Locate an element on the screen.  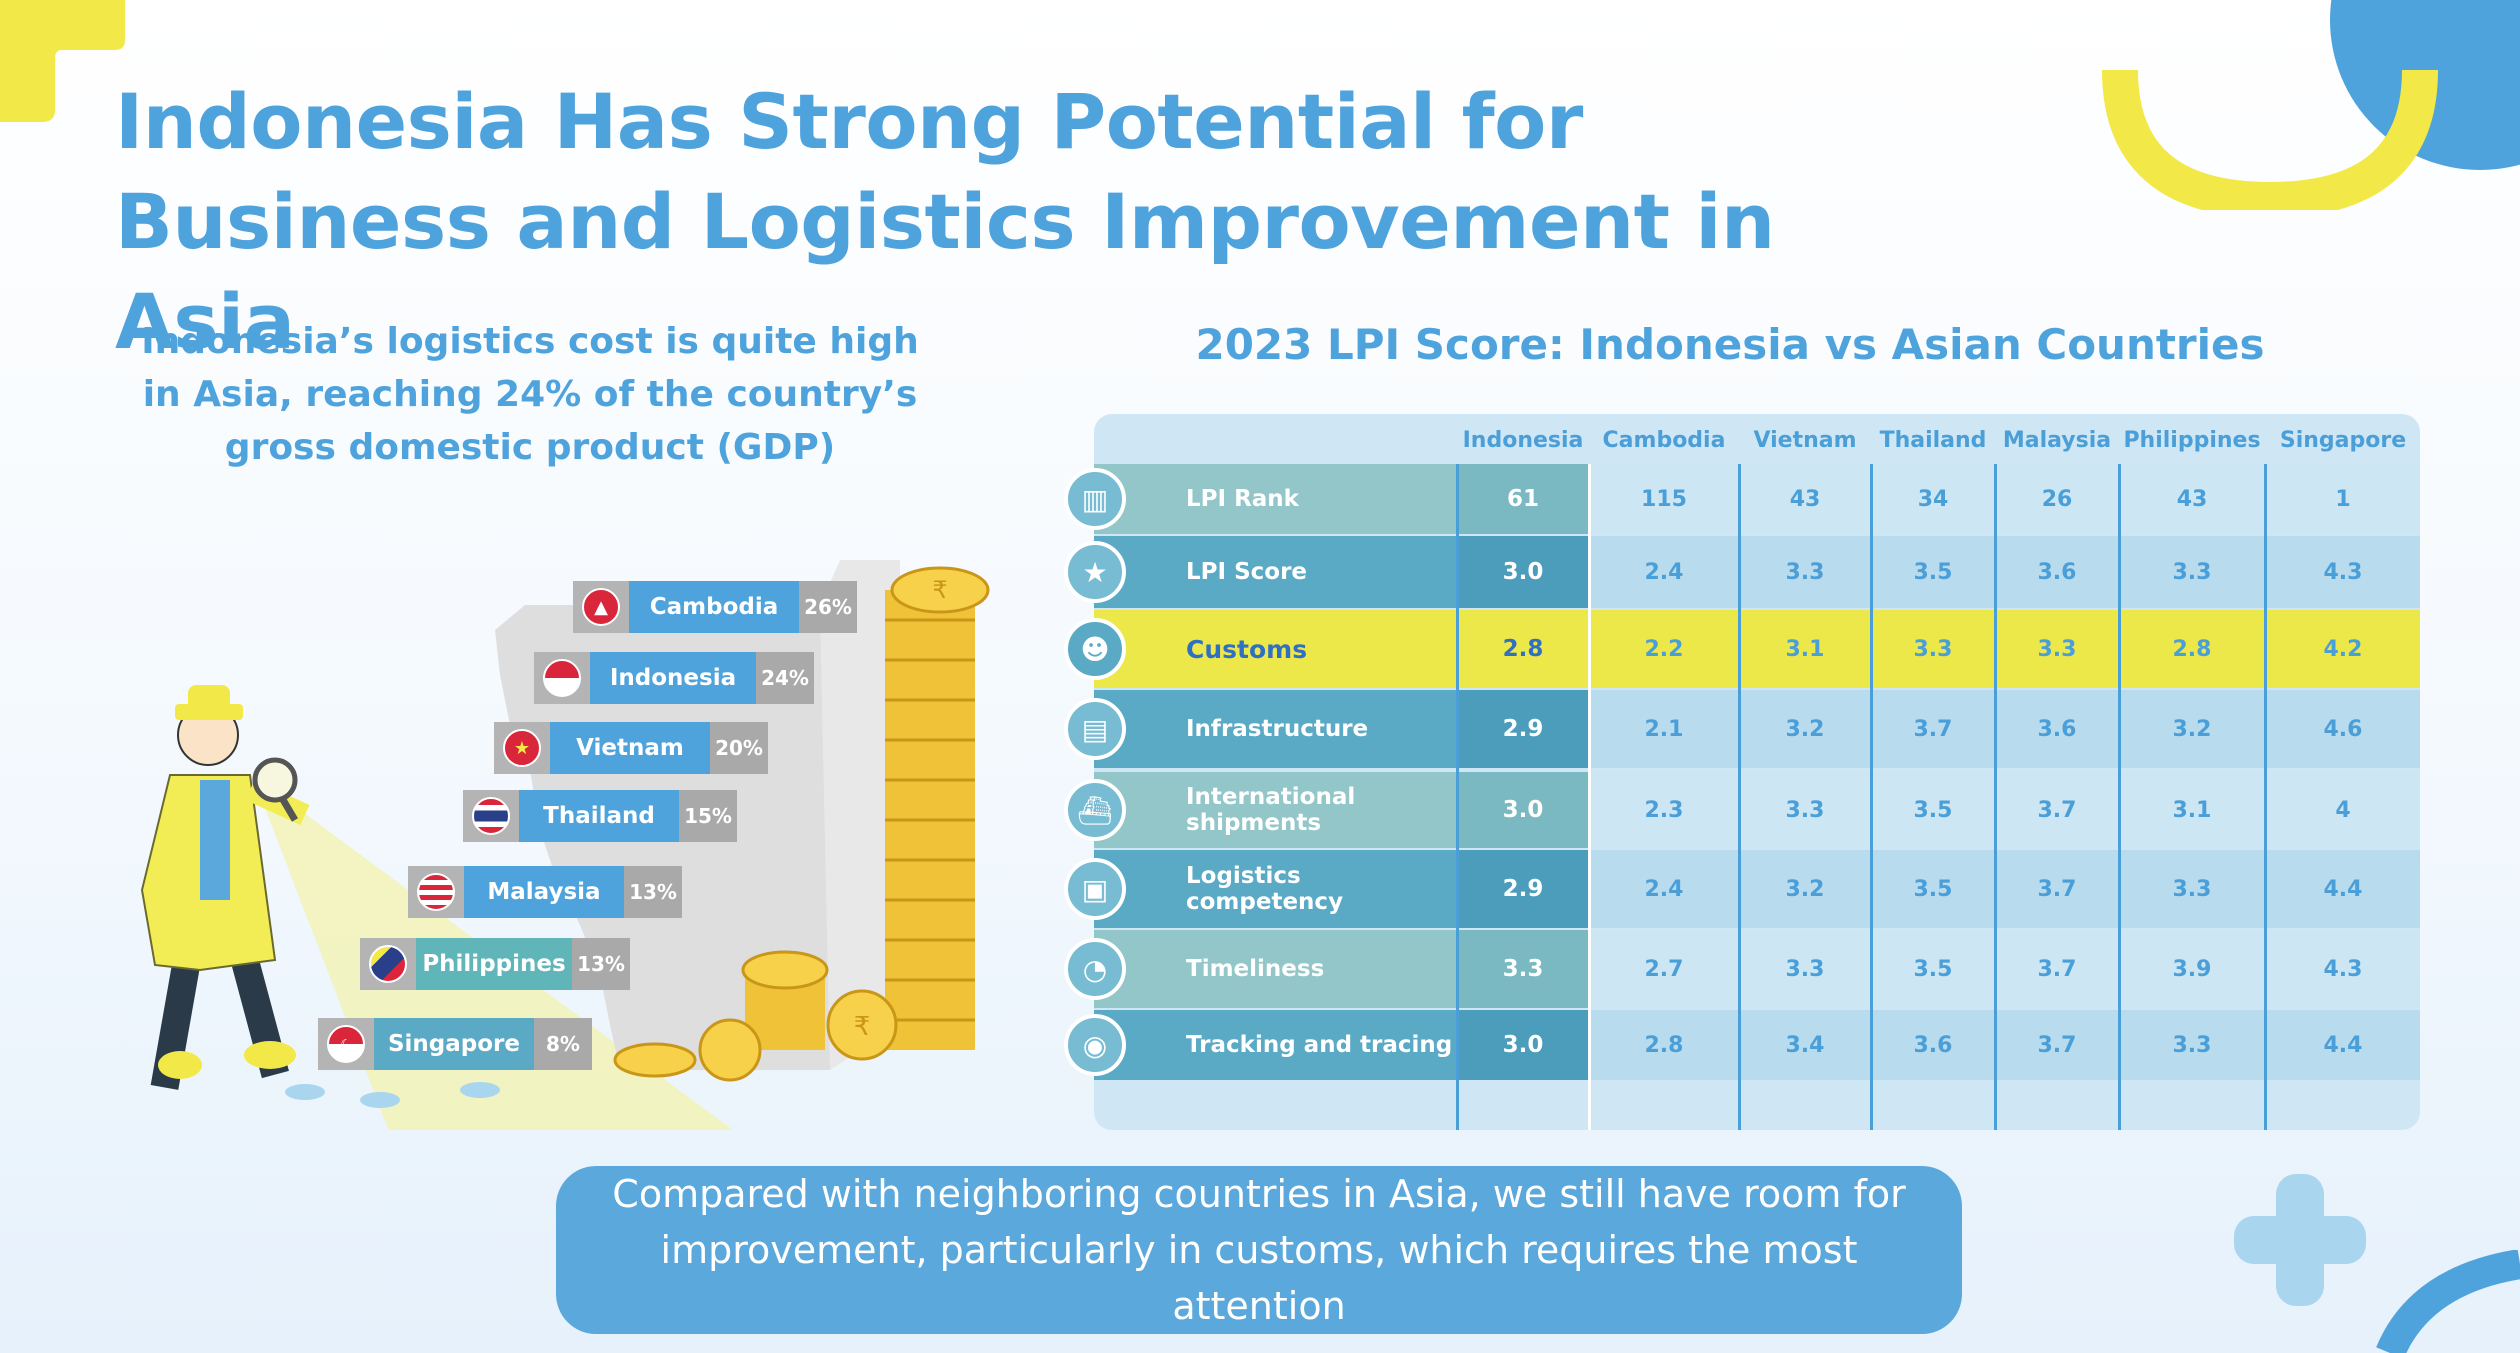
table-row: Timeliness 3.3 2.7 3.3 3.5 3.7 3.9 4.3 is located at coordinates (1757, 969).